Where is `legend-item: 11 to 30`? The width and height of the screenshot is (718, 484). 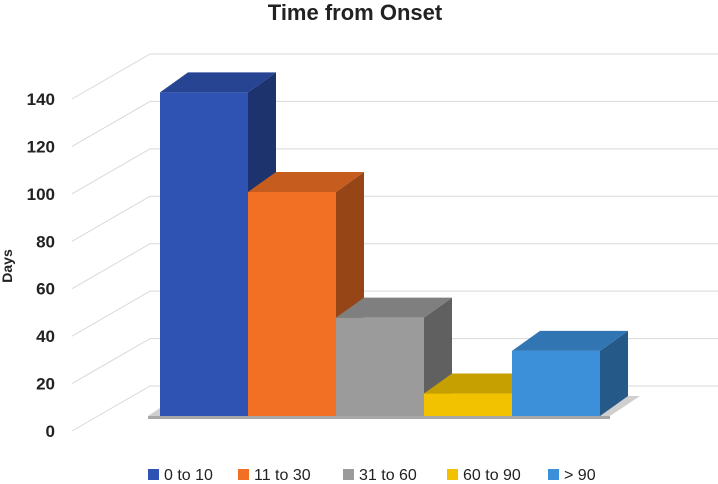
legend-item: 11 to 30 is located at coordinates (274, 475).